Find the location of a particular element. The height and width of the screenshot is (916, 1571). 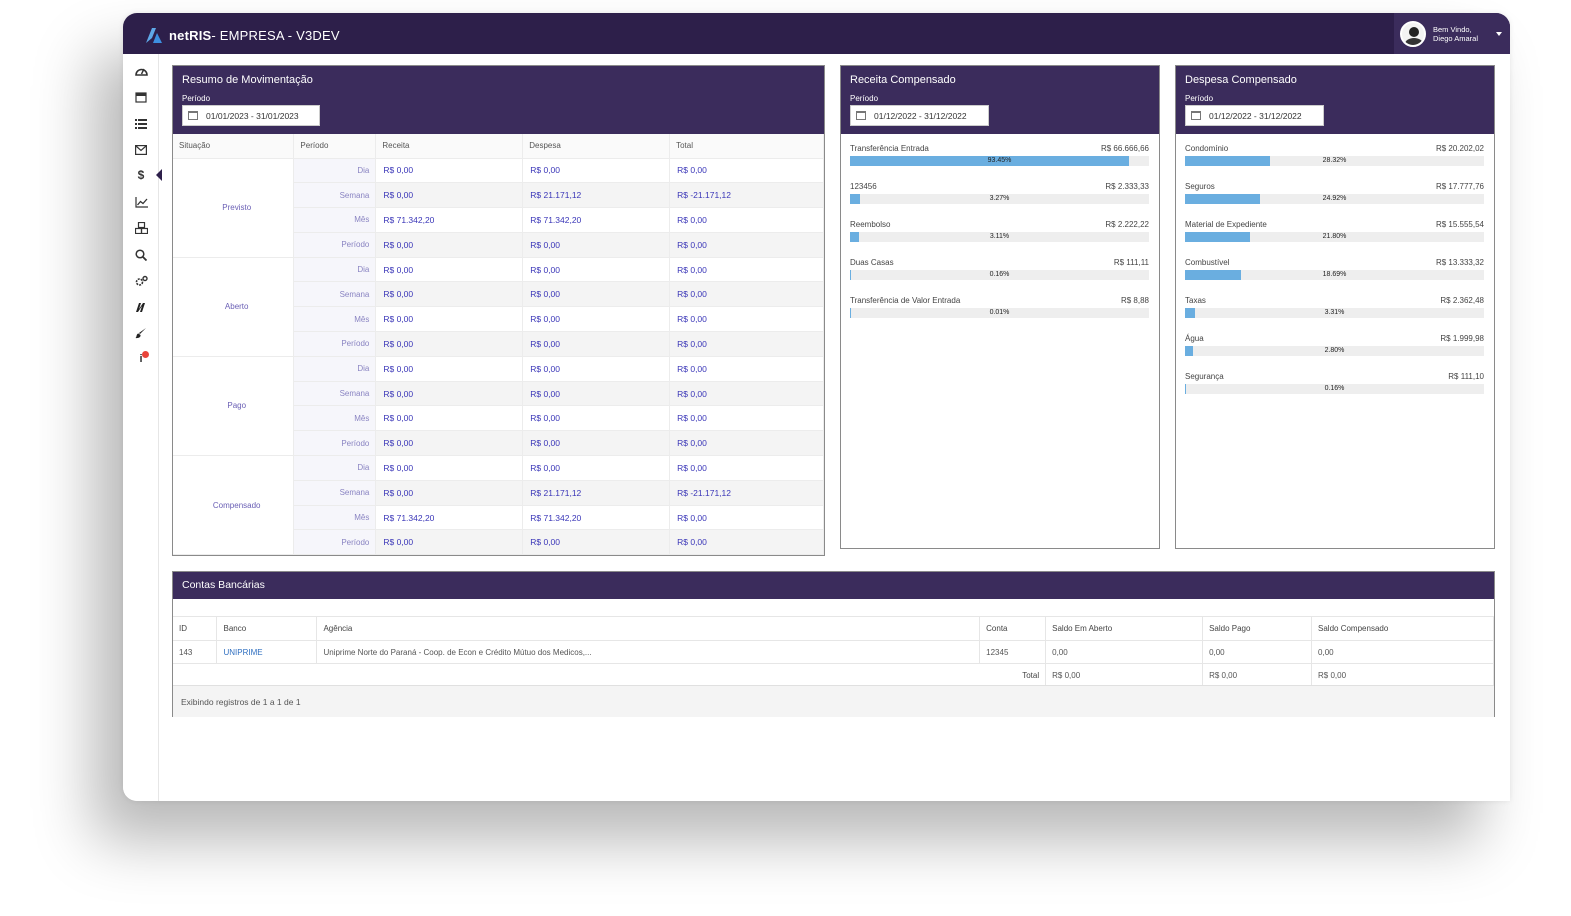

total-saldo-pago: R$ 0,00 is located at coordinates (1257, 675).